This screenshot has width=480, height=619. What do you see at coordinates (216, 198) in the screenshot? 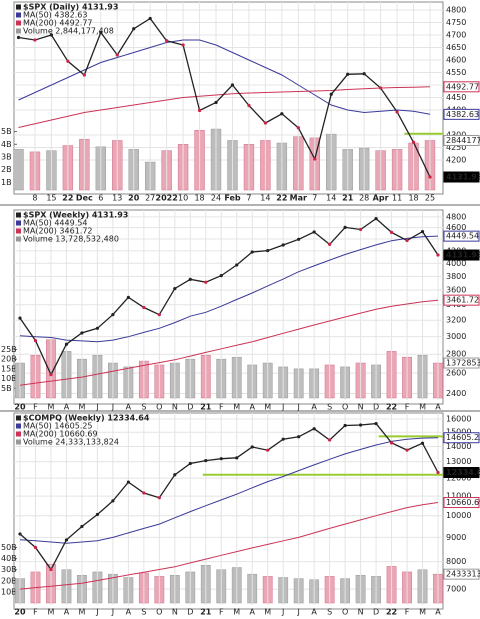
I see `x-tick-label: 24` at bounding box center [216, 198].